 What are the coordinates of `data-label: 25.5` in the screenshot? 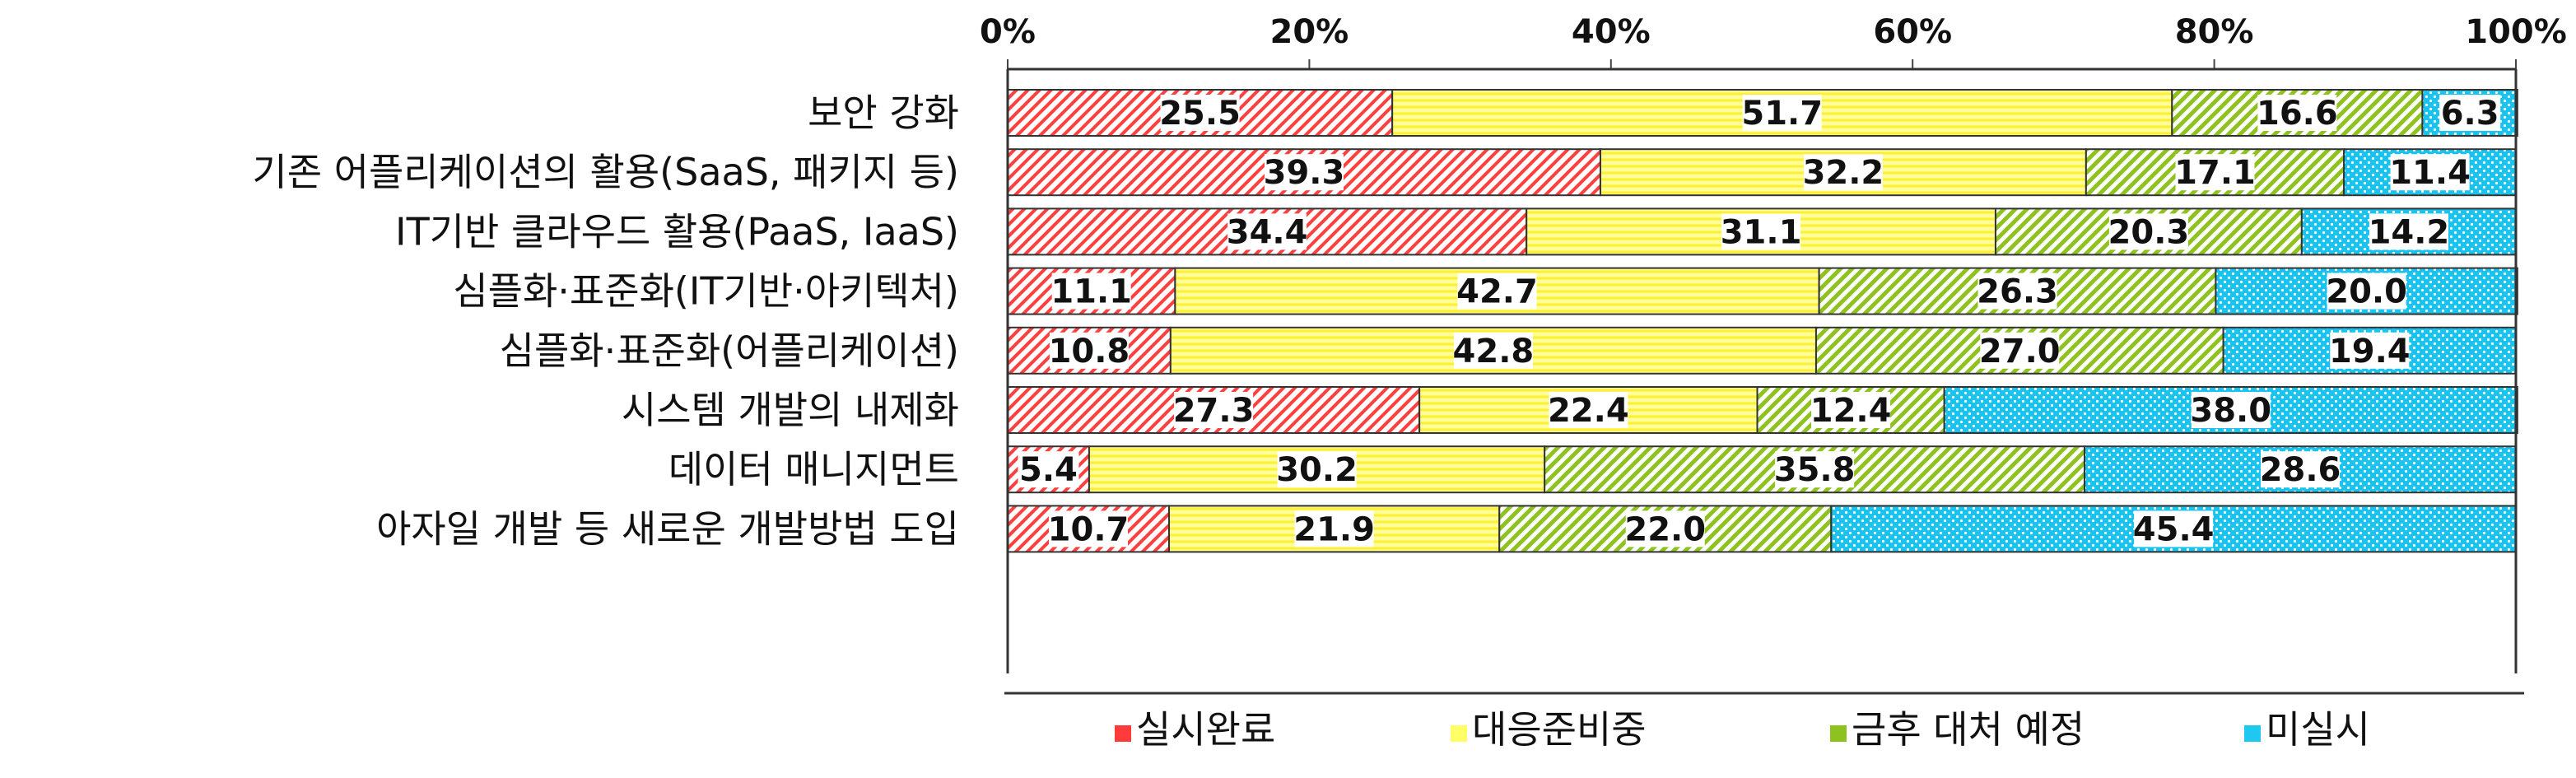 It's located at (1200, 114).